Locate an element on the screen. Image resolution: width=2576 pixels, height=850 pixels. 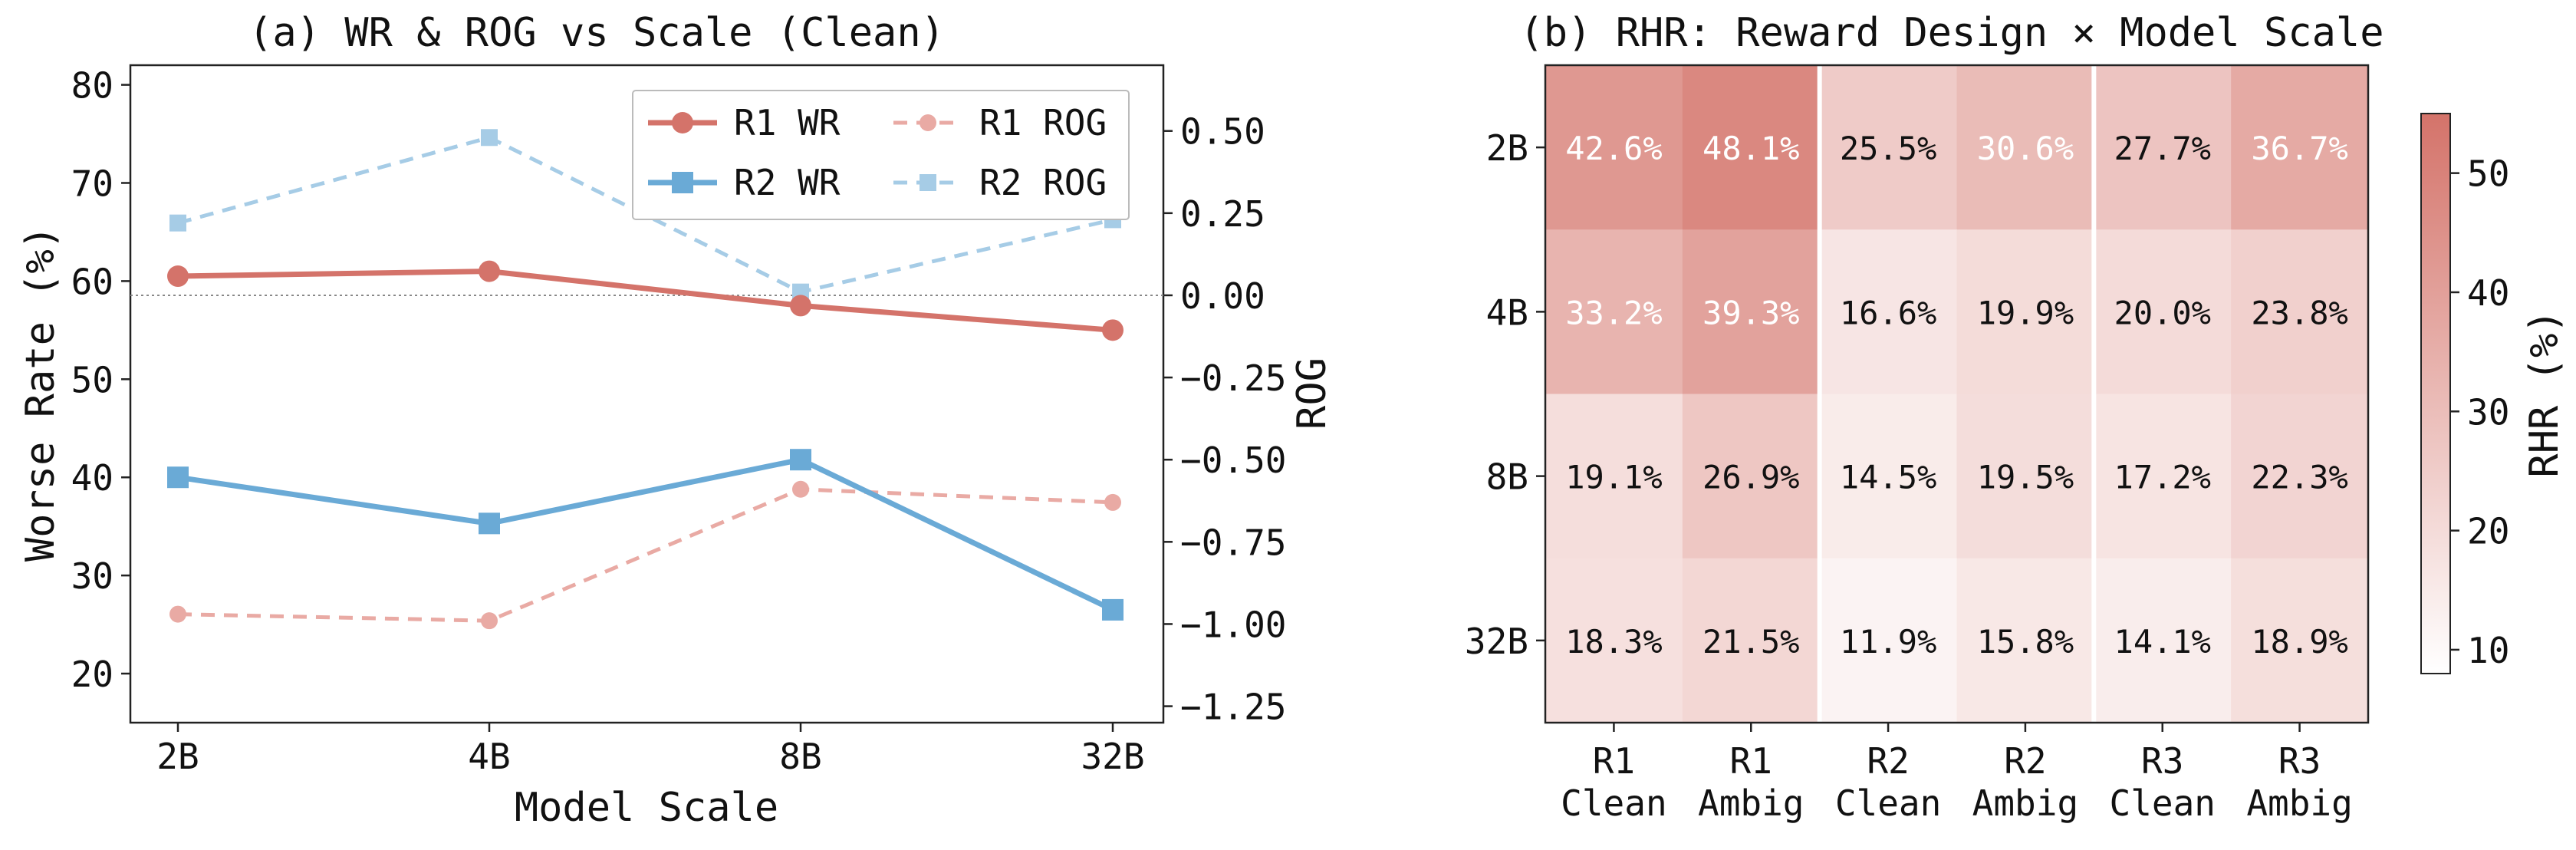
heatmap-cell-label: 14.1% is located at coordinates (2162, 642).